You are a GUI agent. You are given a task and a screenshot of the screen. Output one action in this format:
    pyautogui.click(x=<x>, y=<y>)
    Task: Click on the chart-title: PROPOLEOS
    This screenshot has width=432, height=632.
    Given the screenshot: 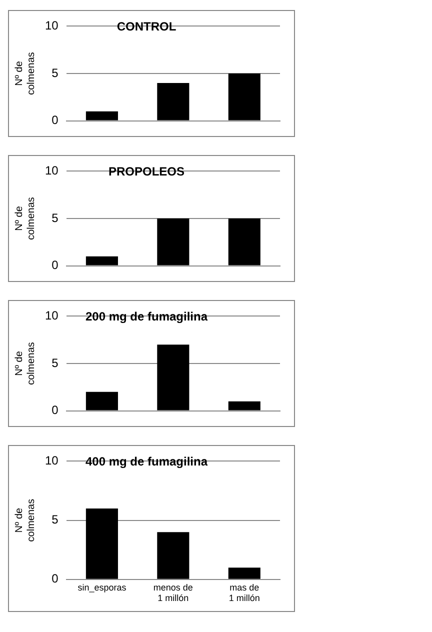 What is the action you would take?
    pyautogui.click(x=146, y=171)
    